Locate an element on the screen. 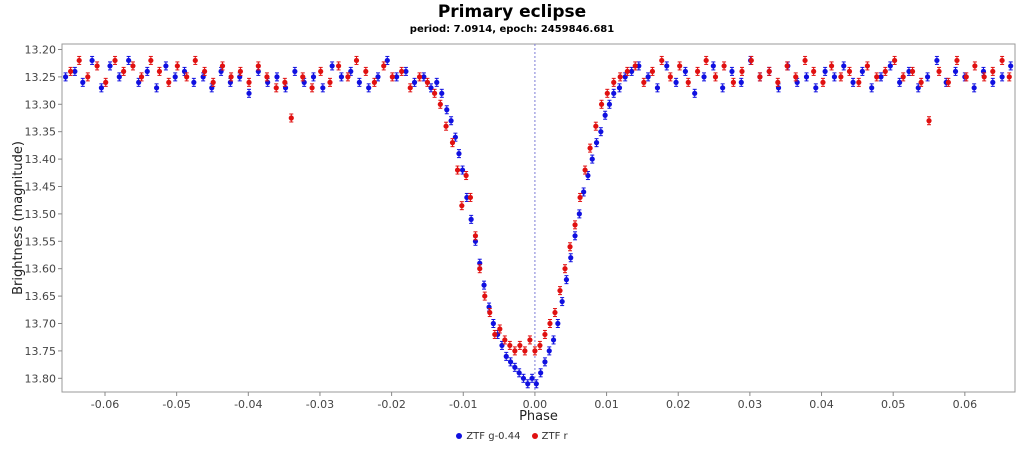 This screenshot has height=449, width=1024. y-tick-label: 13.25 is located at coordinates (41, 77).